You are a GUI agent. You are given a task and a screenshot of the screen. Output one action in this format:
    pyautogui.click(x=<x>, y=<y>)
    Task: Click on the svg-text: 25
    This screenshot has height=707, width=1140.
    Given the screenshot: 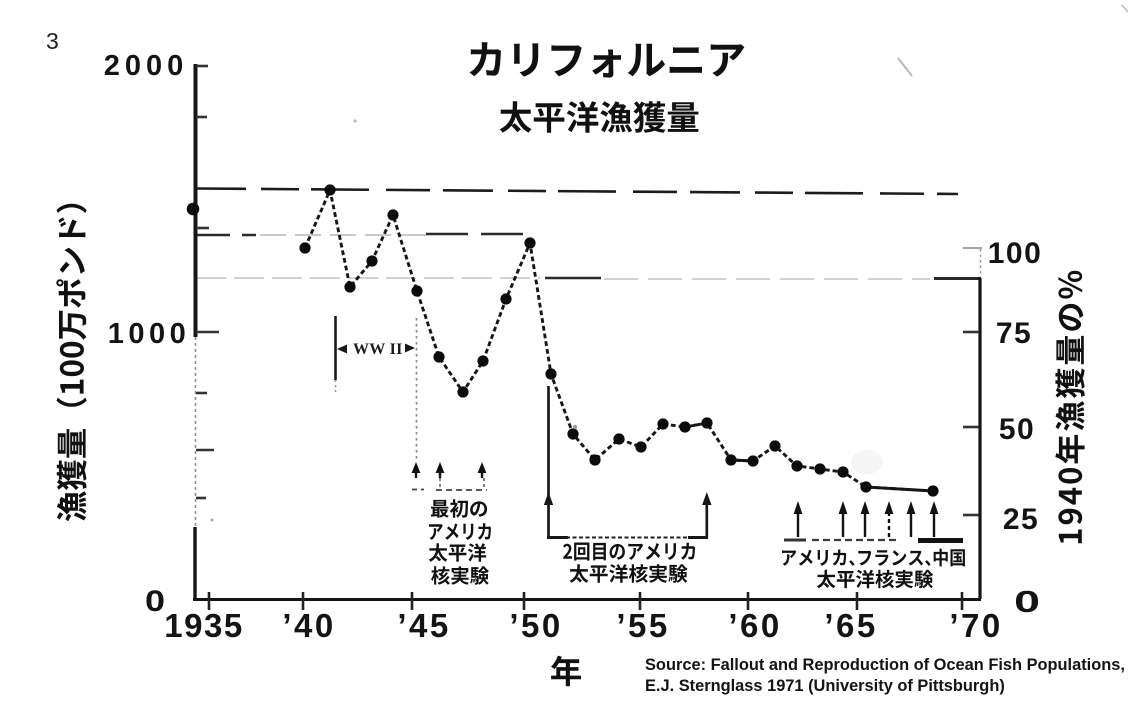 What is the action you would take?
    pyautogui.click(x=1021, y=519)
    